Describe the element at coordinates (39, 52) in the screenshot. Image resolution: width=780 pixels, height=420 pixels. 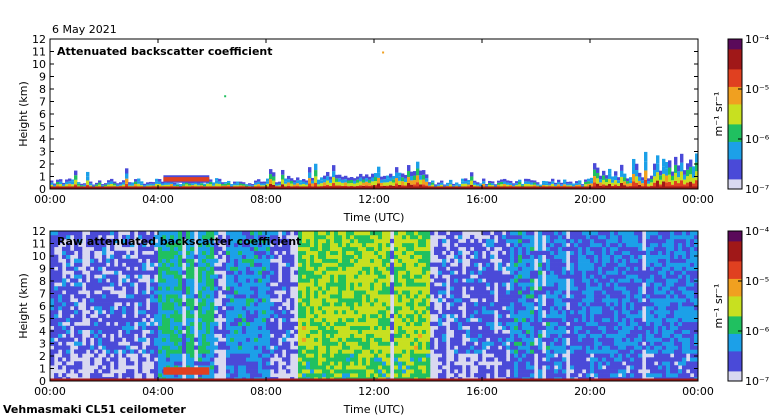
I see `y-tick-label: 11` at that location.